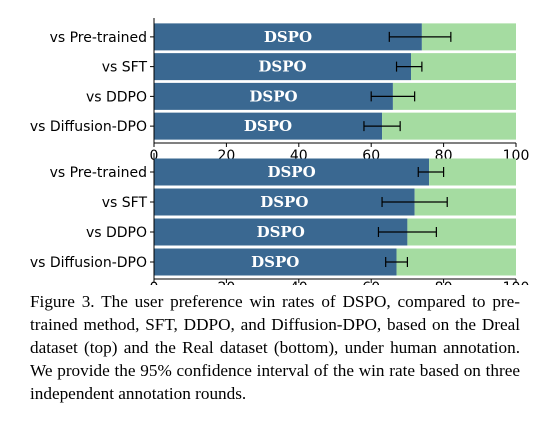 The width and height of the screenshot is (542, 431). I want to click on x-tick-label: 60, so click(371, 282).